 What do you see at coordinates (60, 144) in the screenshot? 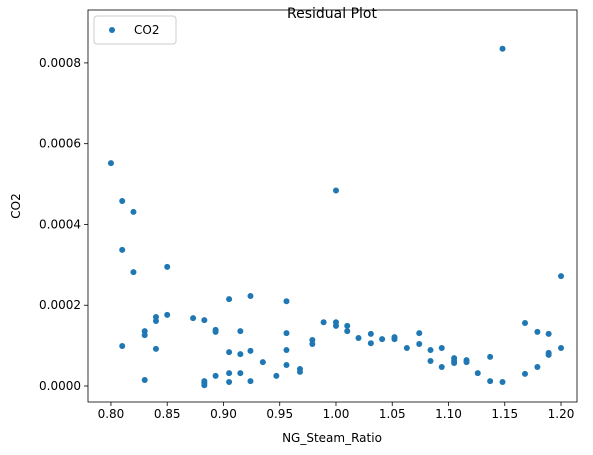
I see `y-tick-label: 0.0006` at bounding box center [60, 144].